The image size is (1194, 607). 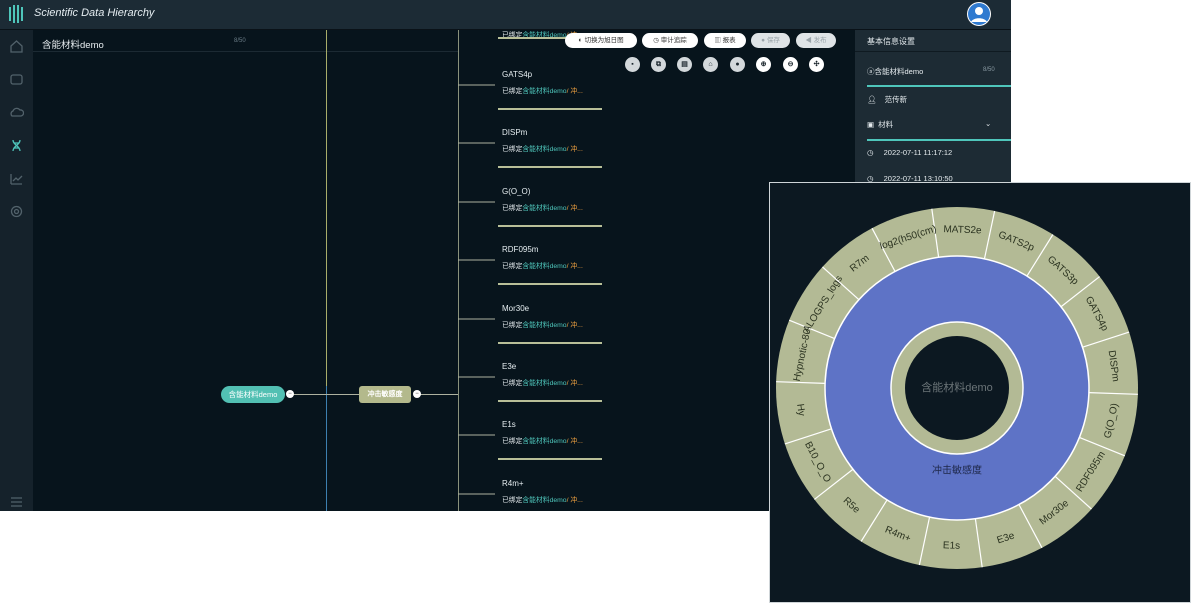 I want to click on top-bar: Scientific Data Hierarchy, so click(x=505, y=15).